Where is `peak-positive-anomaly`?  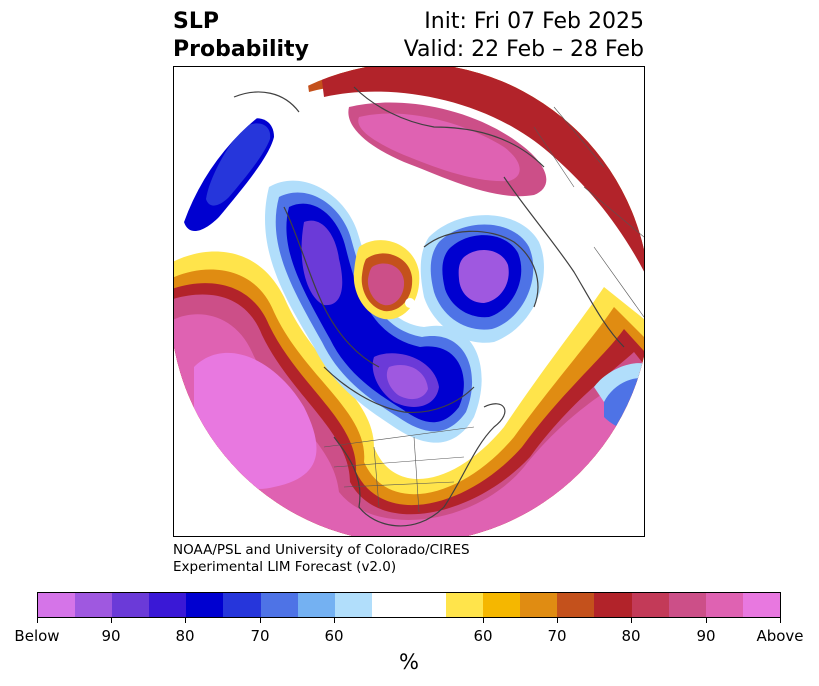 peak-positive-anomaly is located at coordinates (255, 420).